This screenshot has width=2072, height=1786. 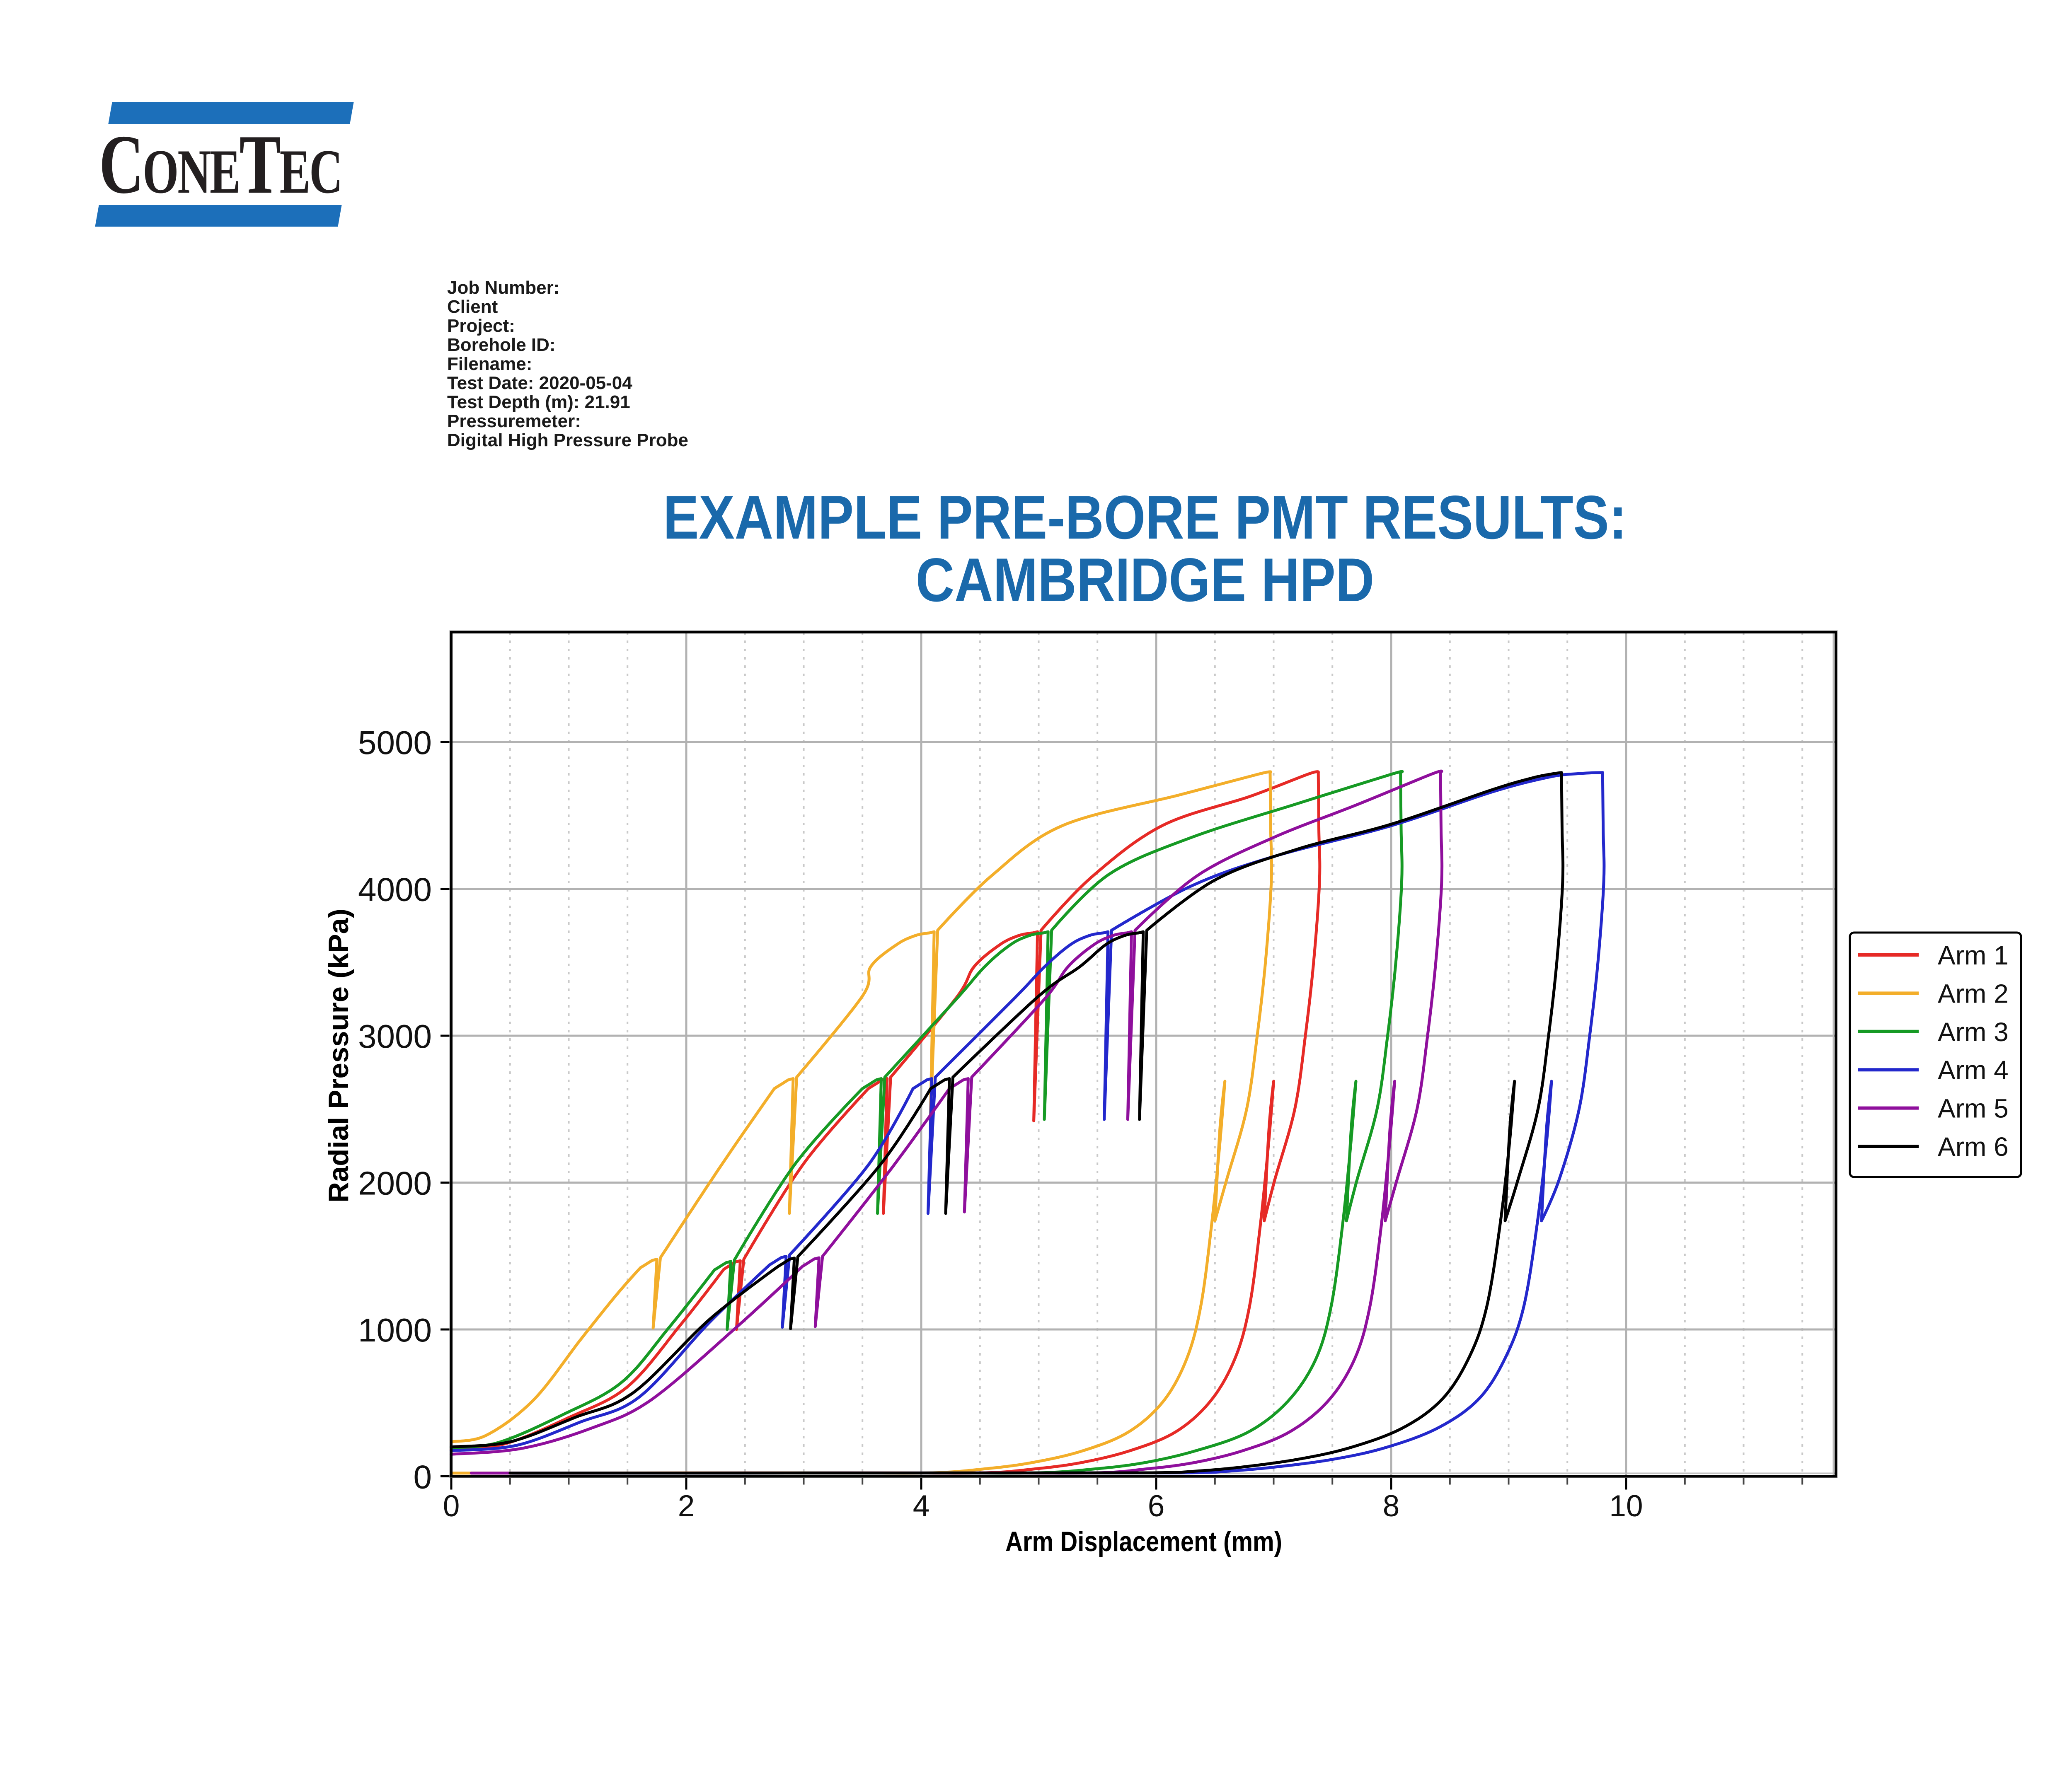 I want to click on svg-text: 2000, so click(x=395, y=1183).